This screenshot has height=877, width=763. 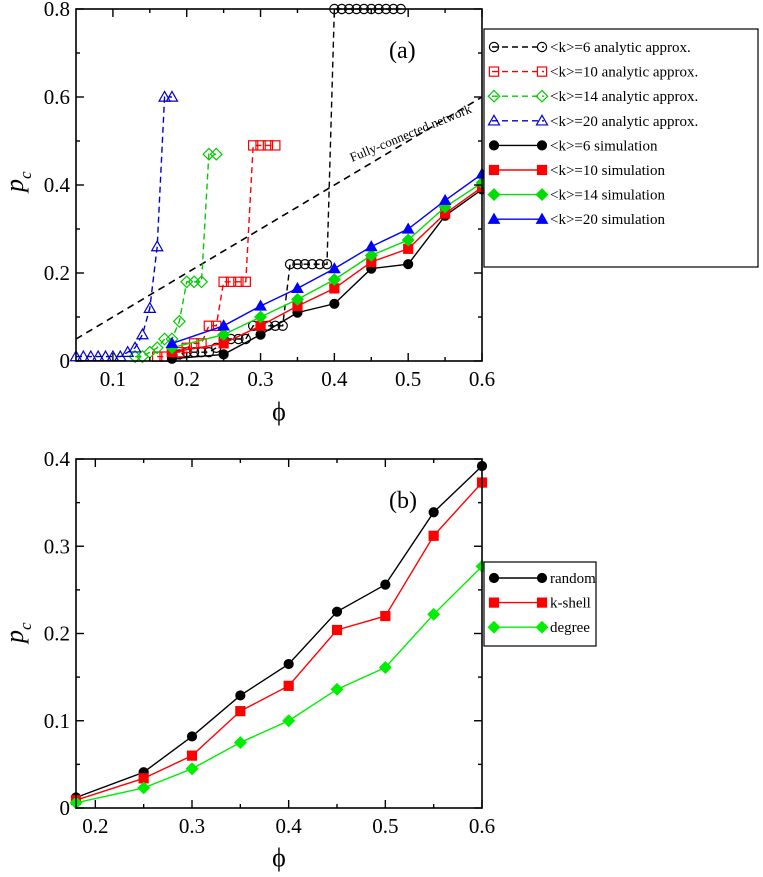 I want to click on panel-a-series-k14-simulation, so click(x=327, y=265).